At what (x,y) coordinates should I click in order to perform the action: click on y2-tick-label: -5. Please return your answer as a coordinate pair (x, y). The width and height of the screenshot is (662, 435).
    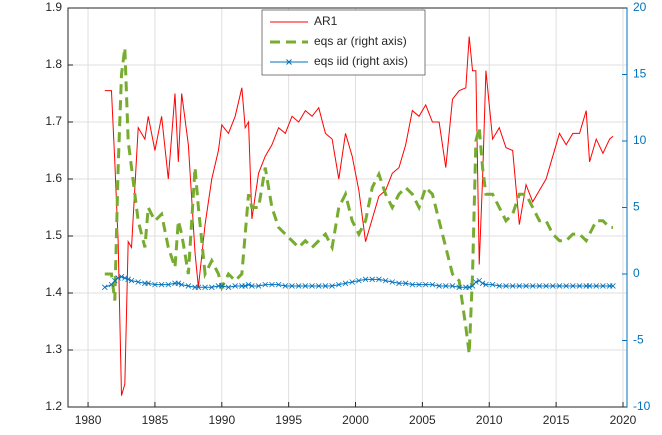
    Looking at the image, I should click on (638, 340).